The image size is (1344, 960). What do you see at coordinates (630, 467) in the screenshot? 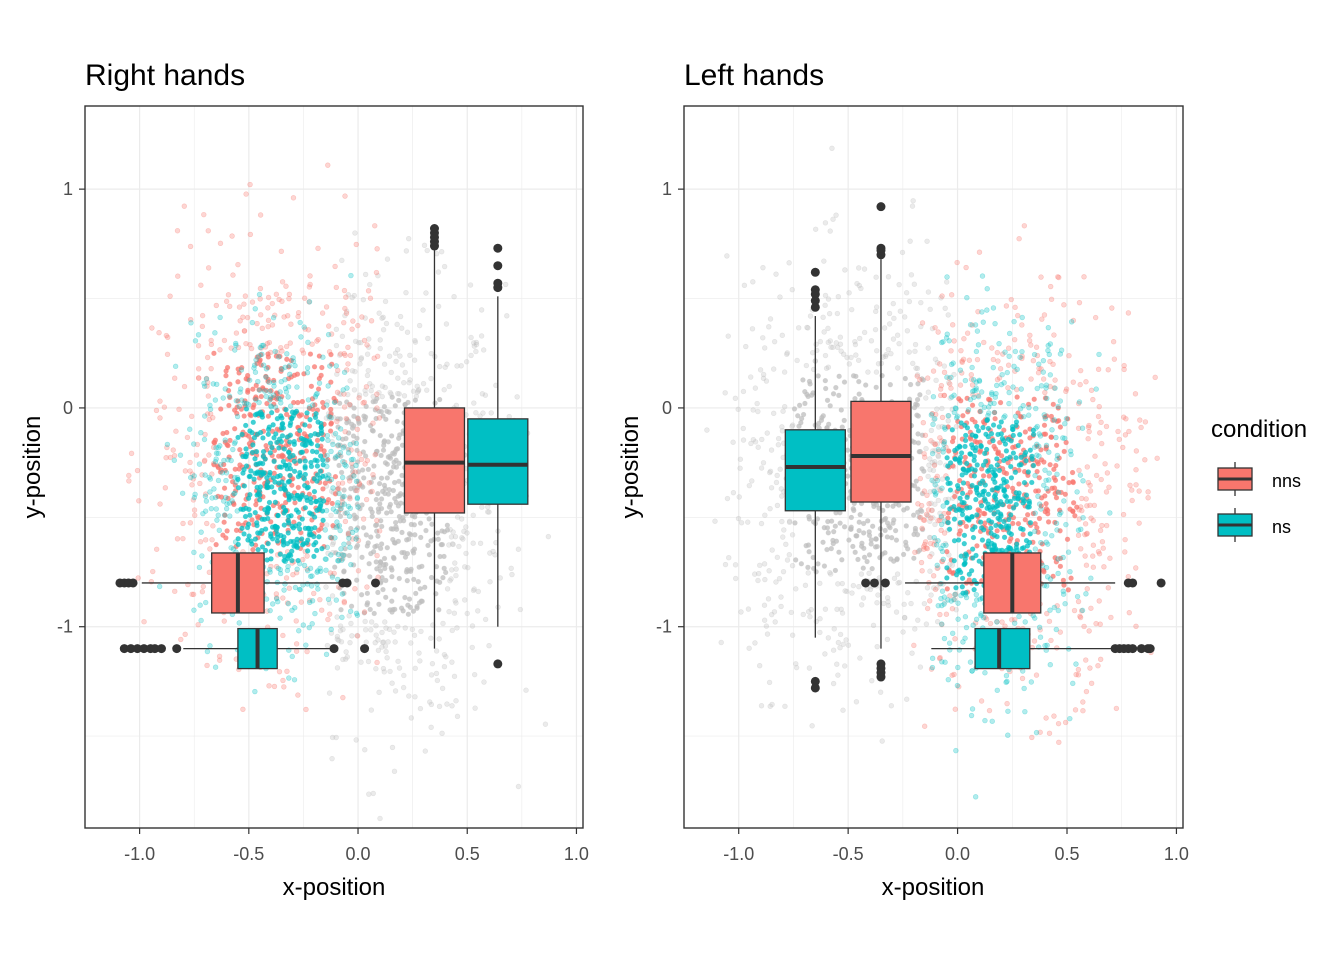
I see `y-axis-title-left-hands: y-position` at bounding box center [630, 467].